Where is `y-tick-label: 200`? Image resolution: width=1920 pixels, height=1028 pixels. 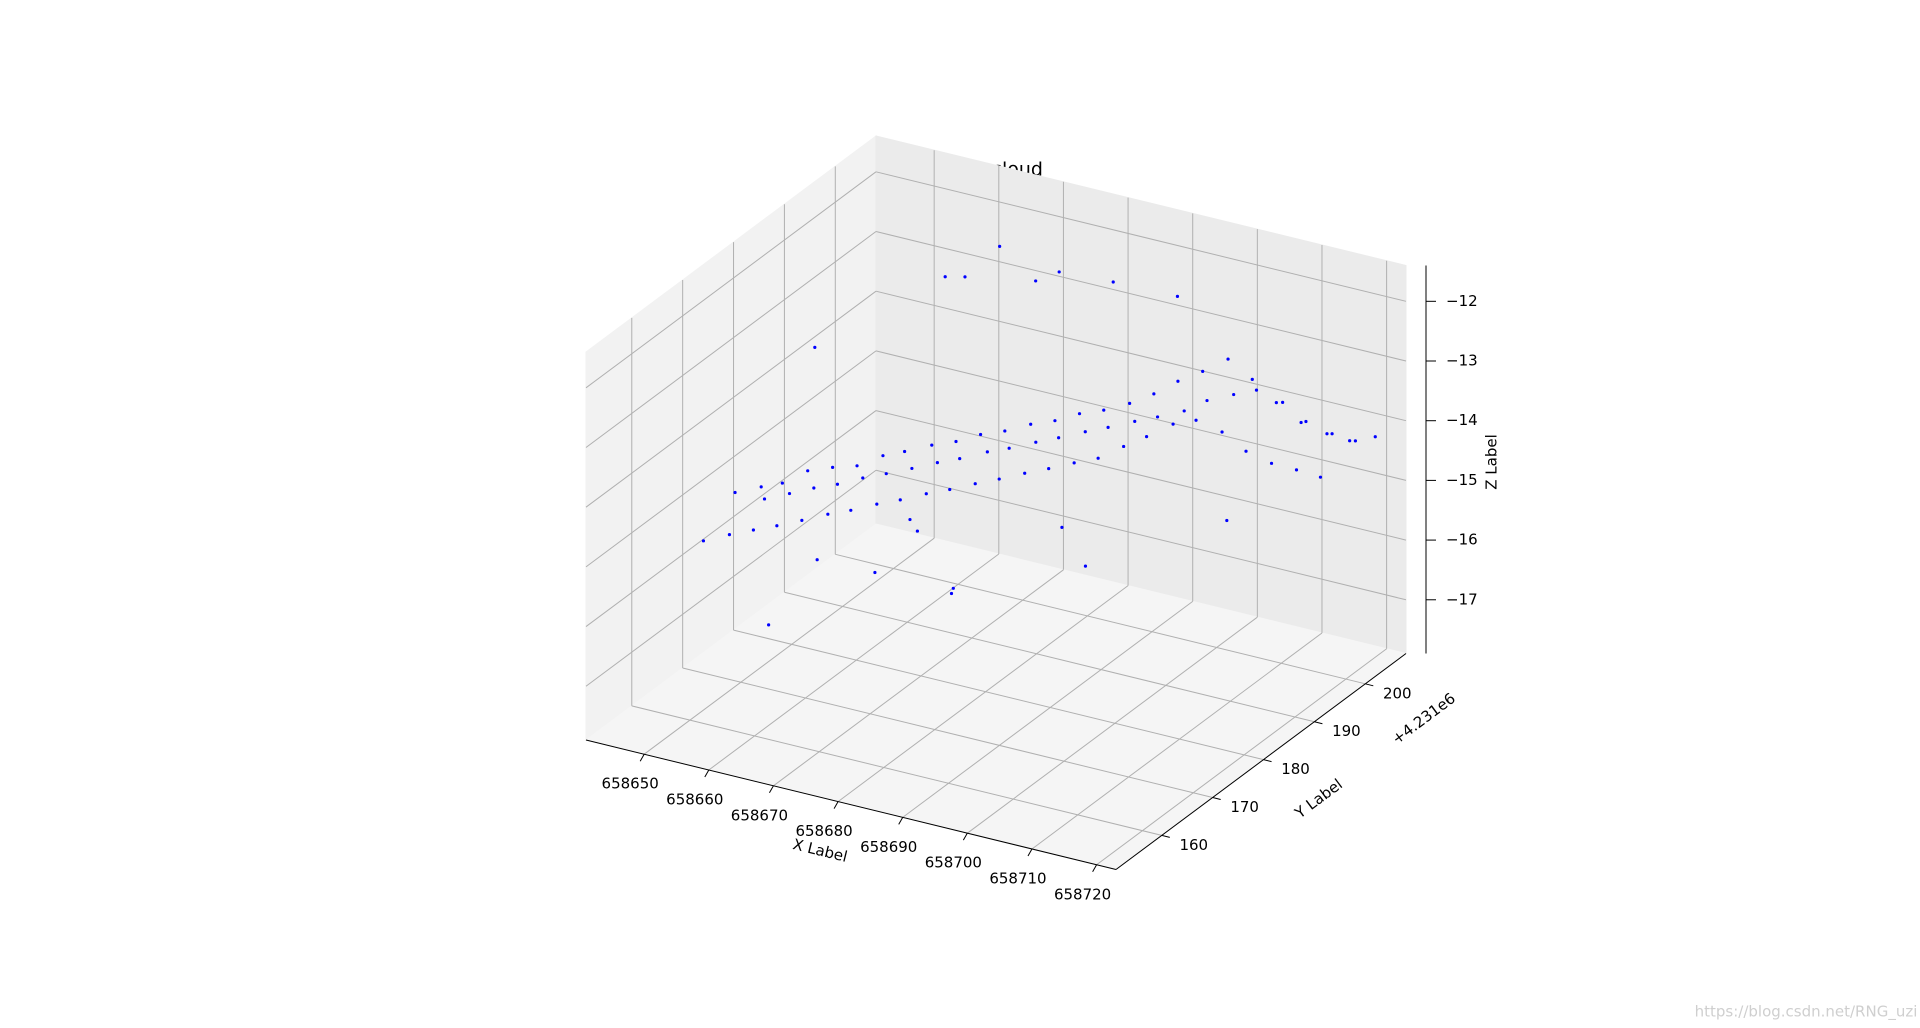
y-tick-label: 200 is located at coordinates (1397, 693).